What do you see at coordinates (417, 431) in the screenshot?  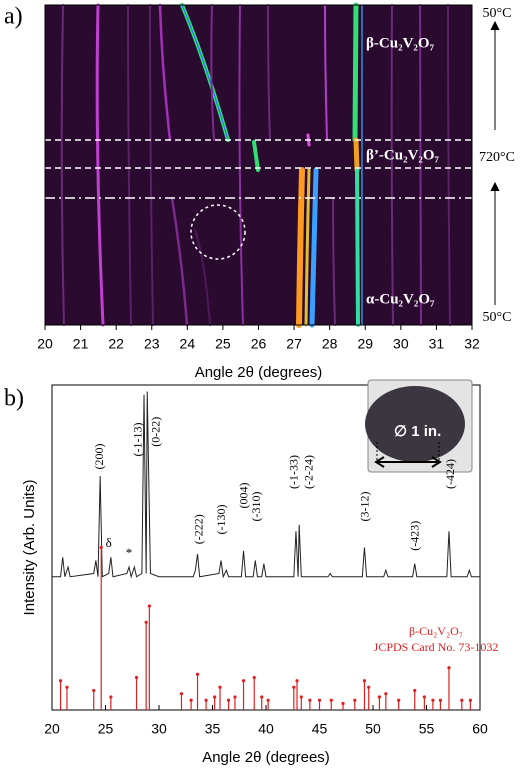 I see `inset-label: ∅ 1 in.` at bounding box center [417, 431].